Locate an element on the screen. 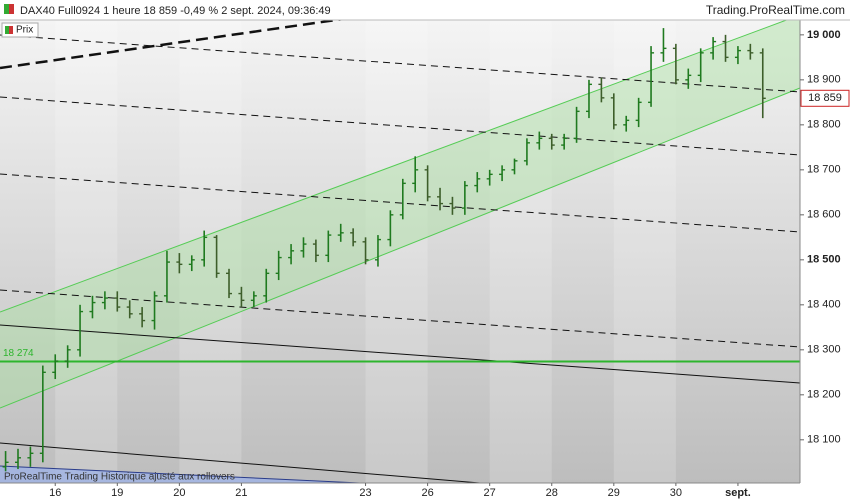 The image size is (850, 500). y-tick-label: 18 100 is located at coordinates (824, 440).